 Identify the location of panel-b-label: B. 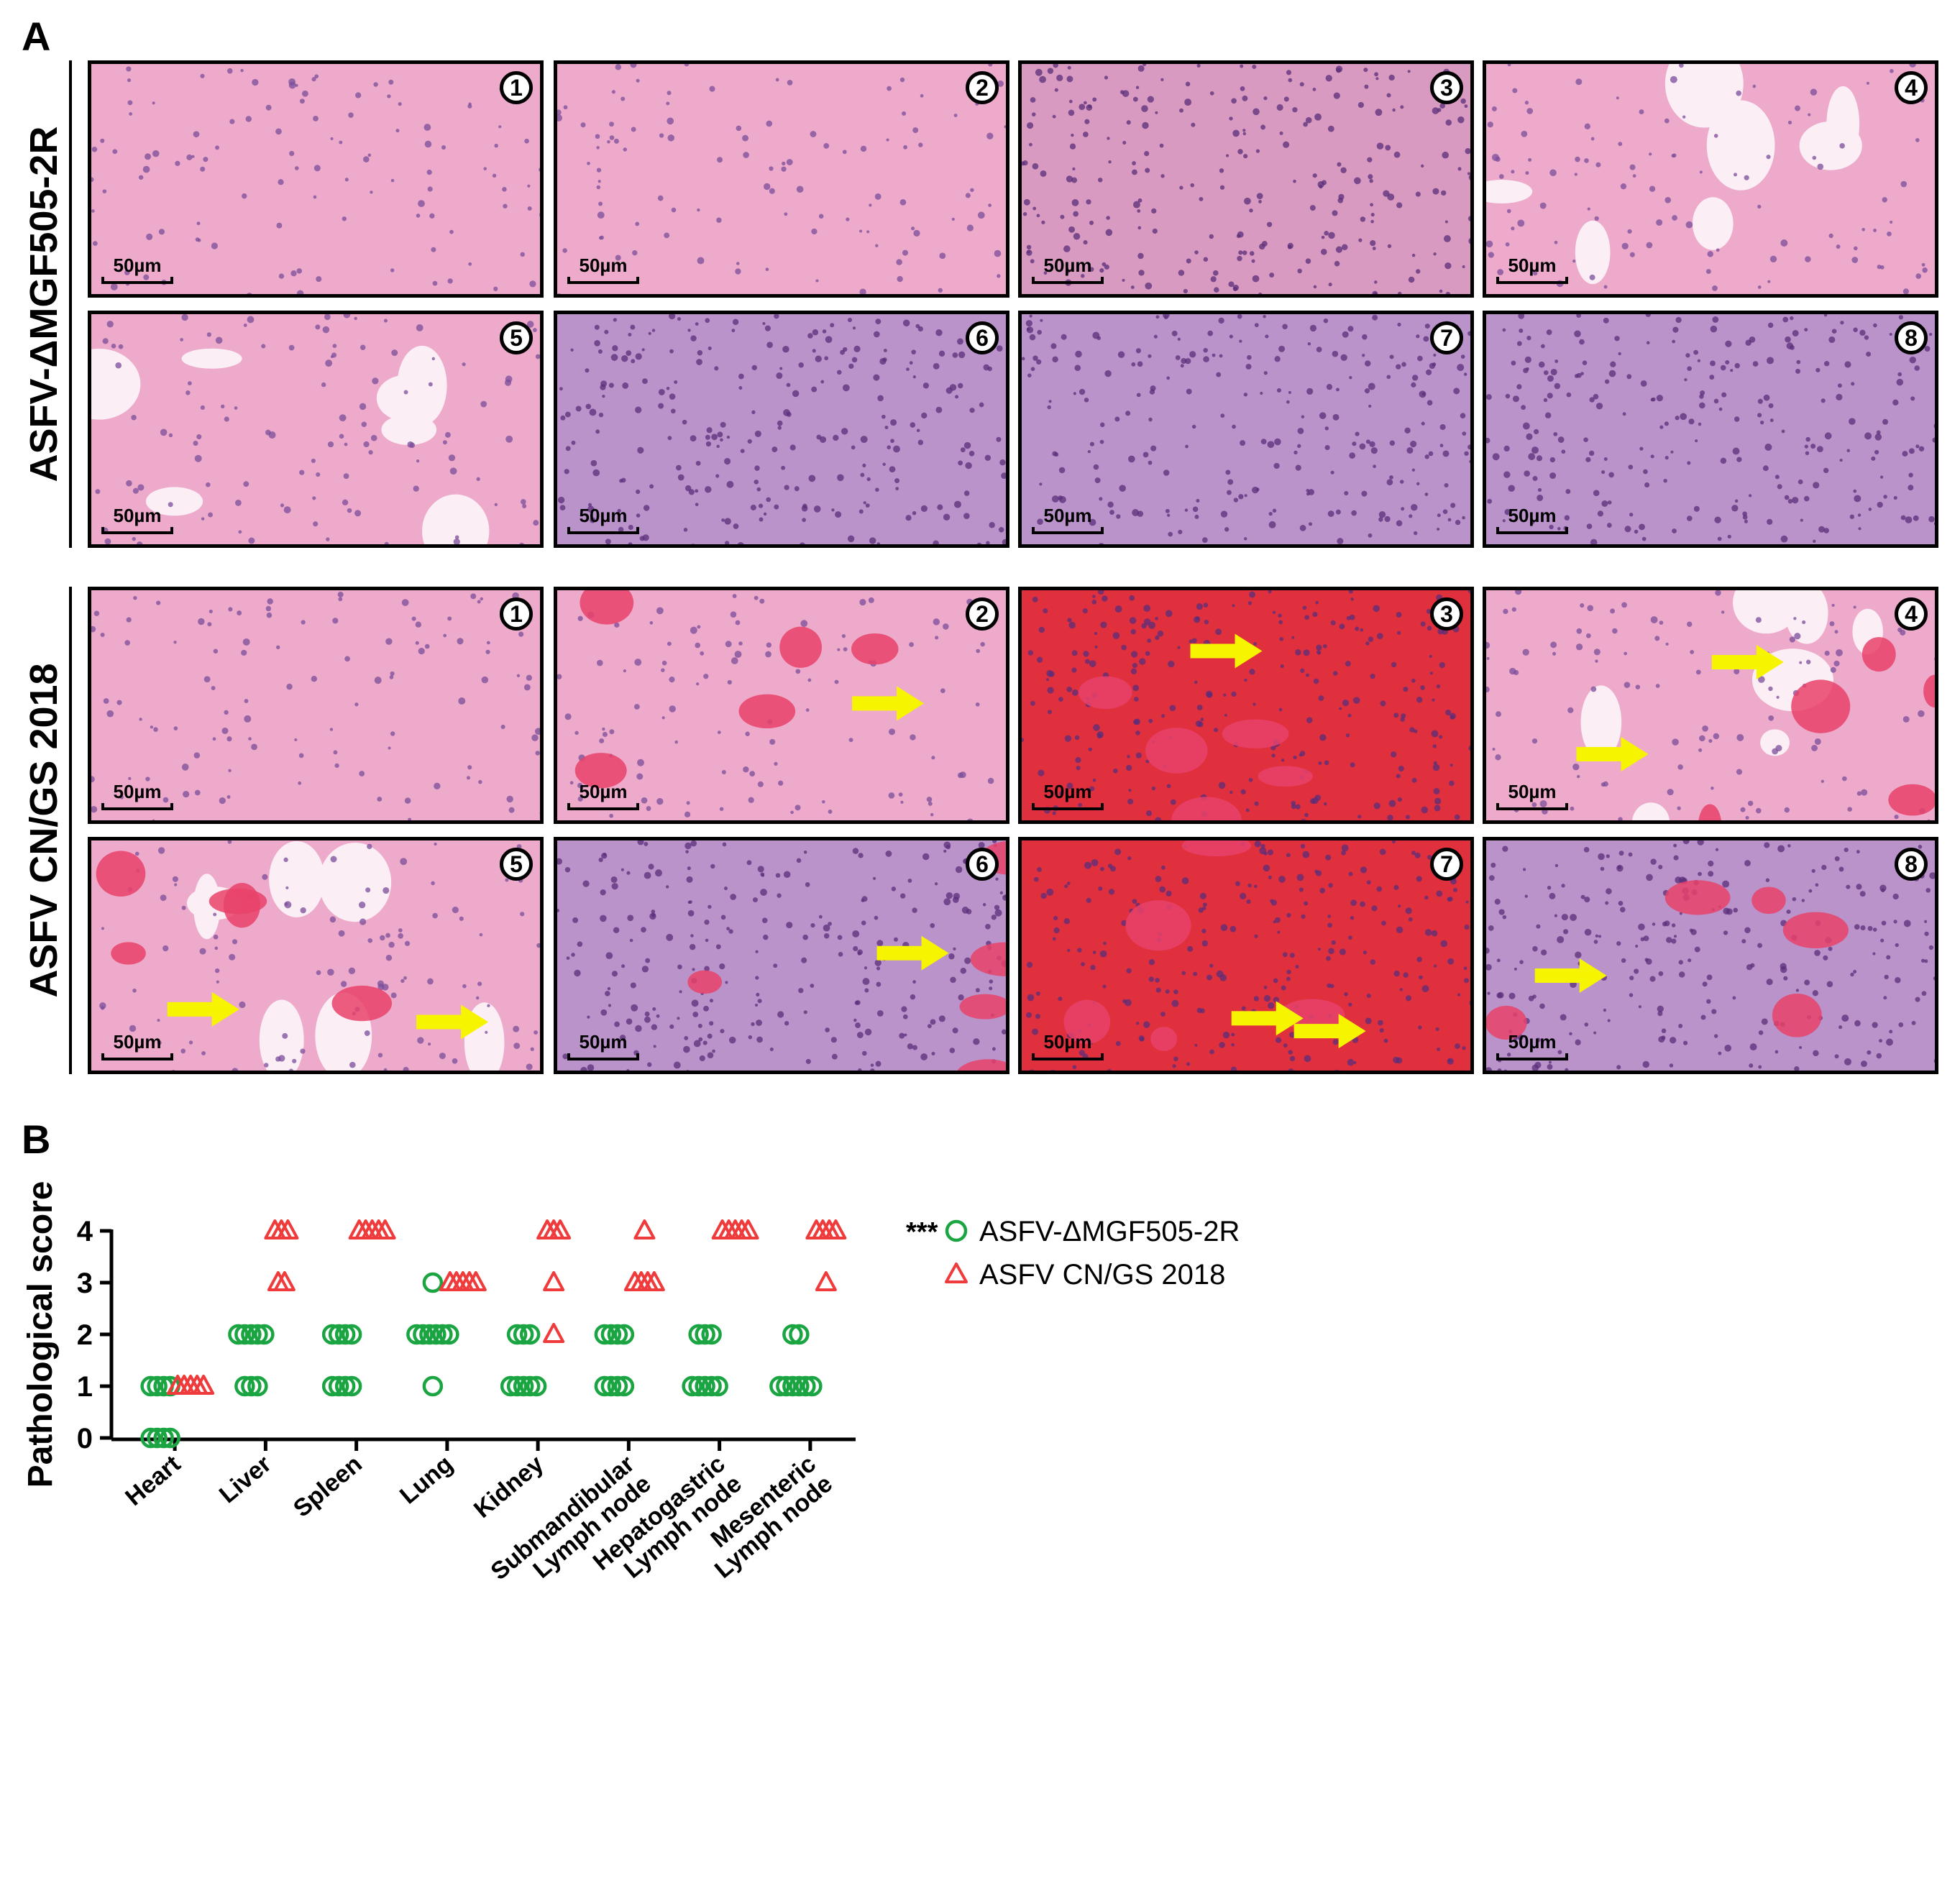
(36, 1139).